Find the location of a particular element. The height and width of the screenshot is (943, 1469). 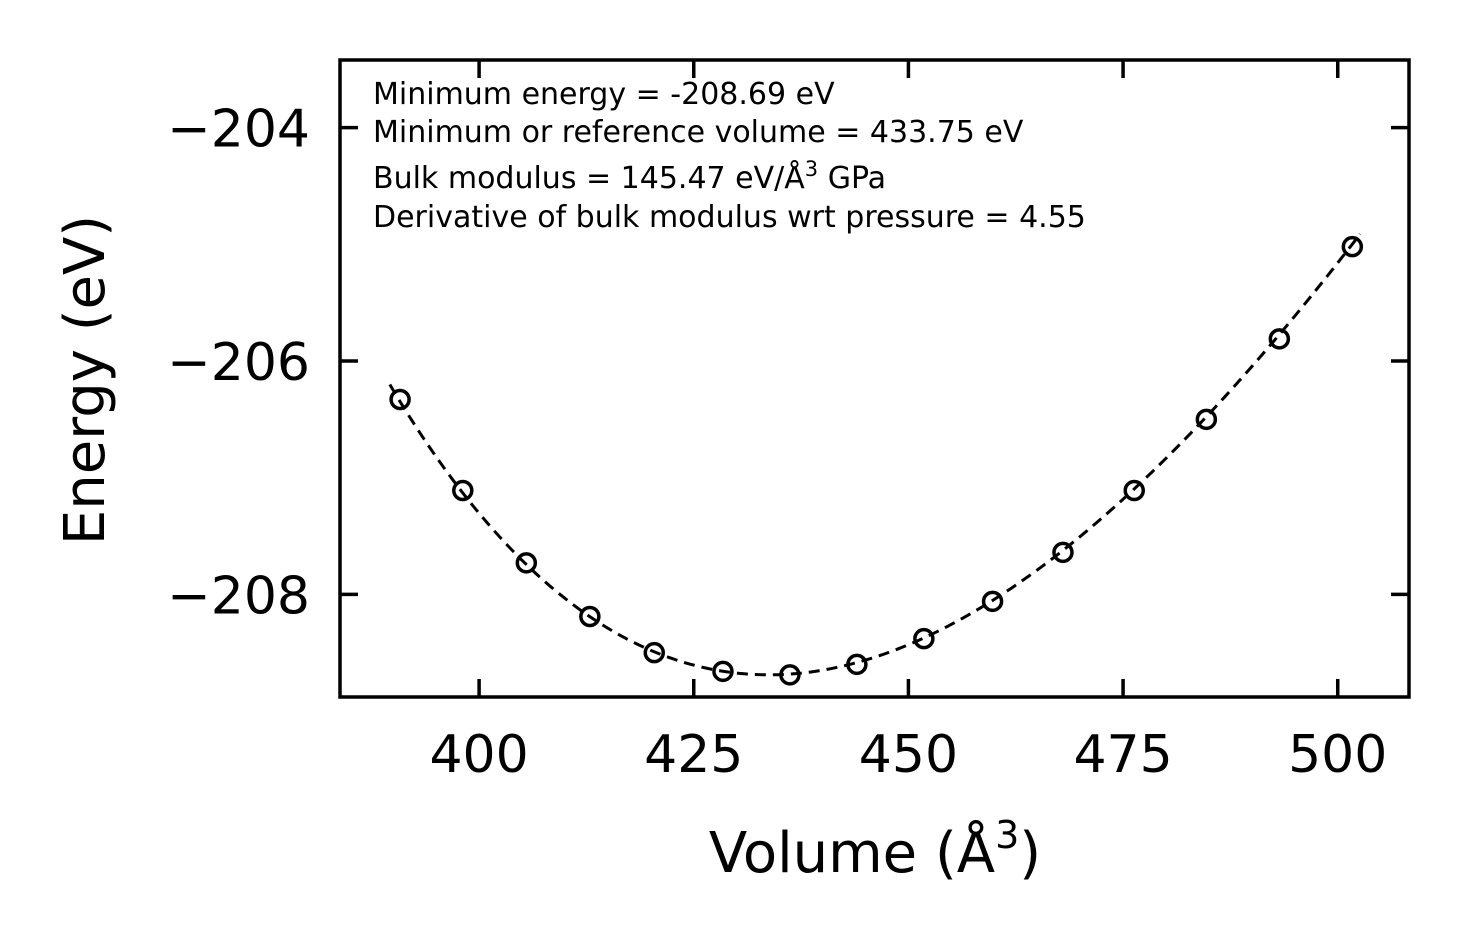

x-tick-label: 450 is located at coordinates (908, 755).